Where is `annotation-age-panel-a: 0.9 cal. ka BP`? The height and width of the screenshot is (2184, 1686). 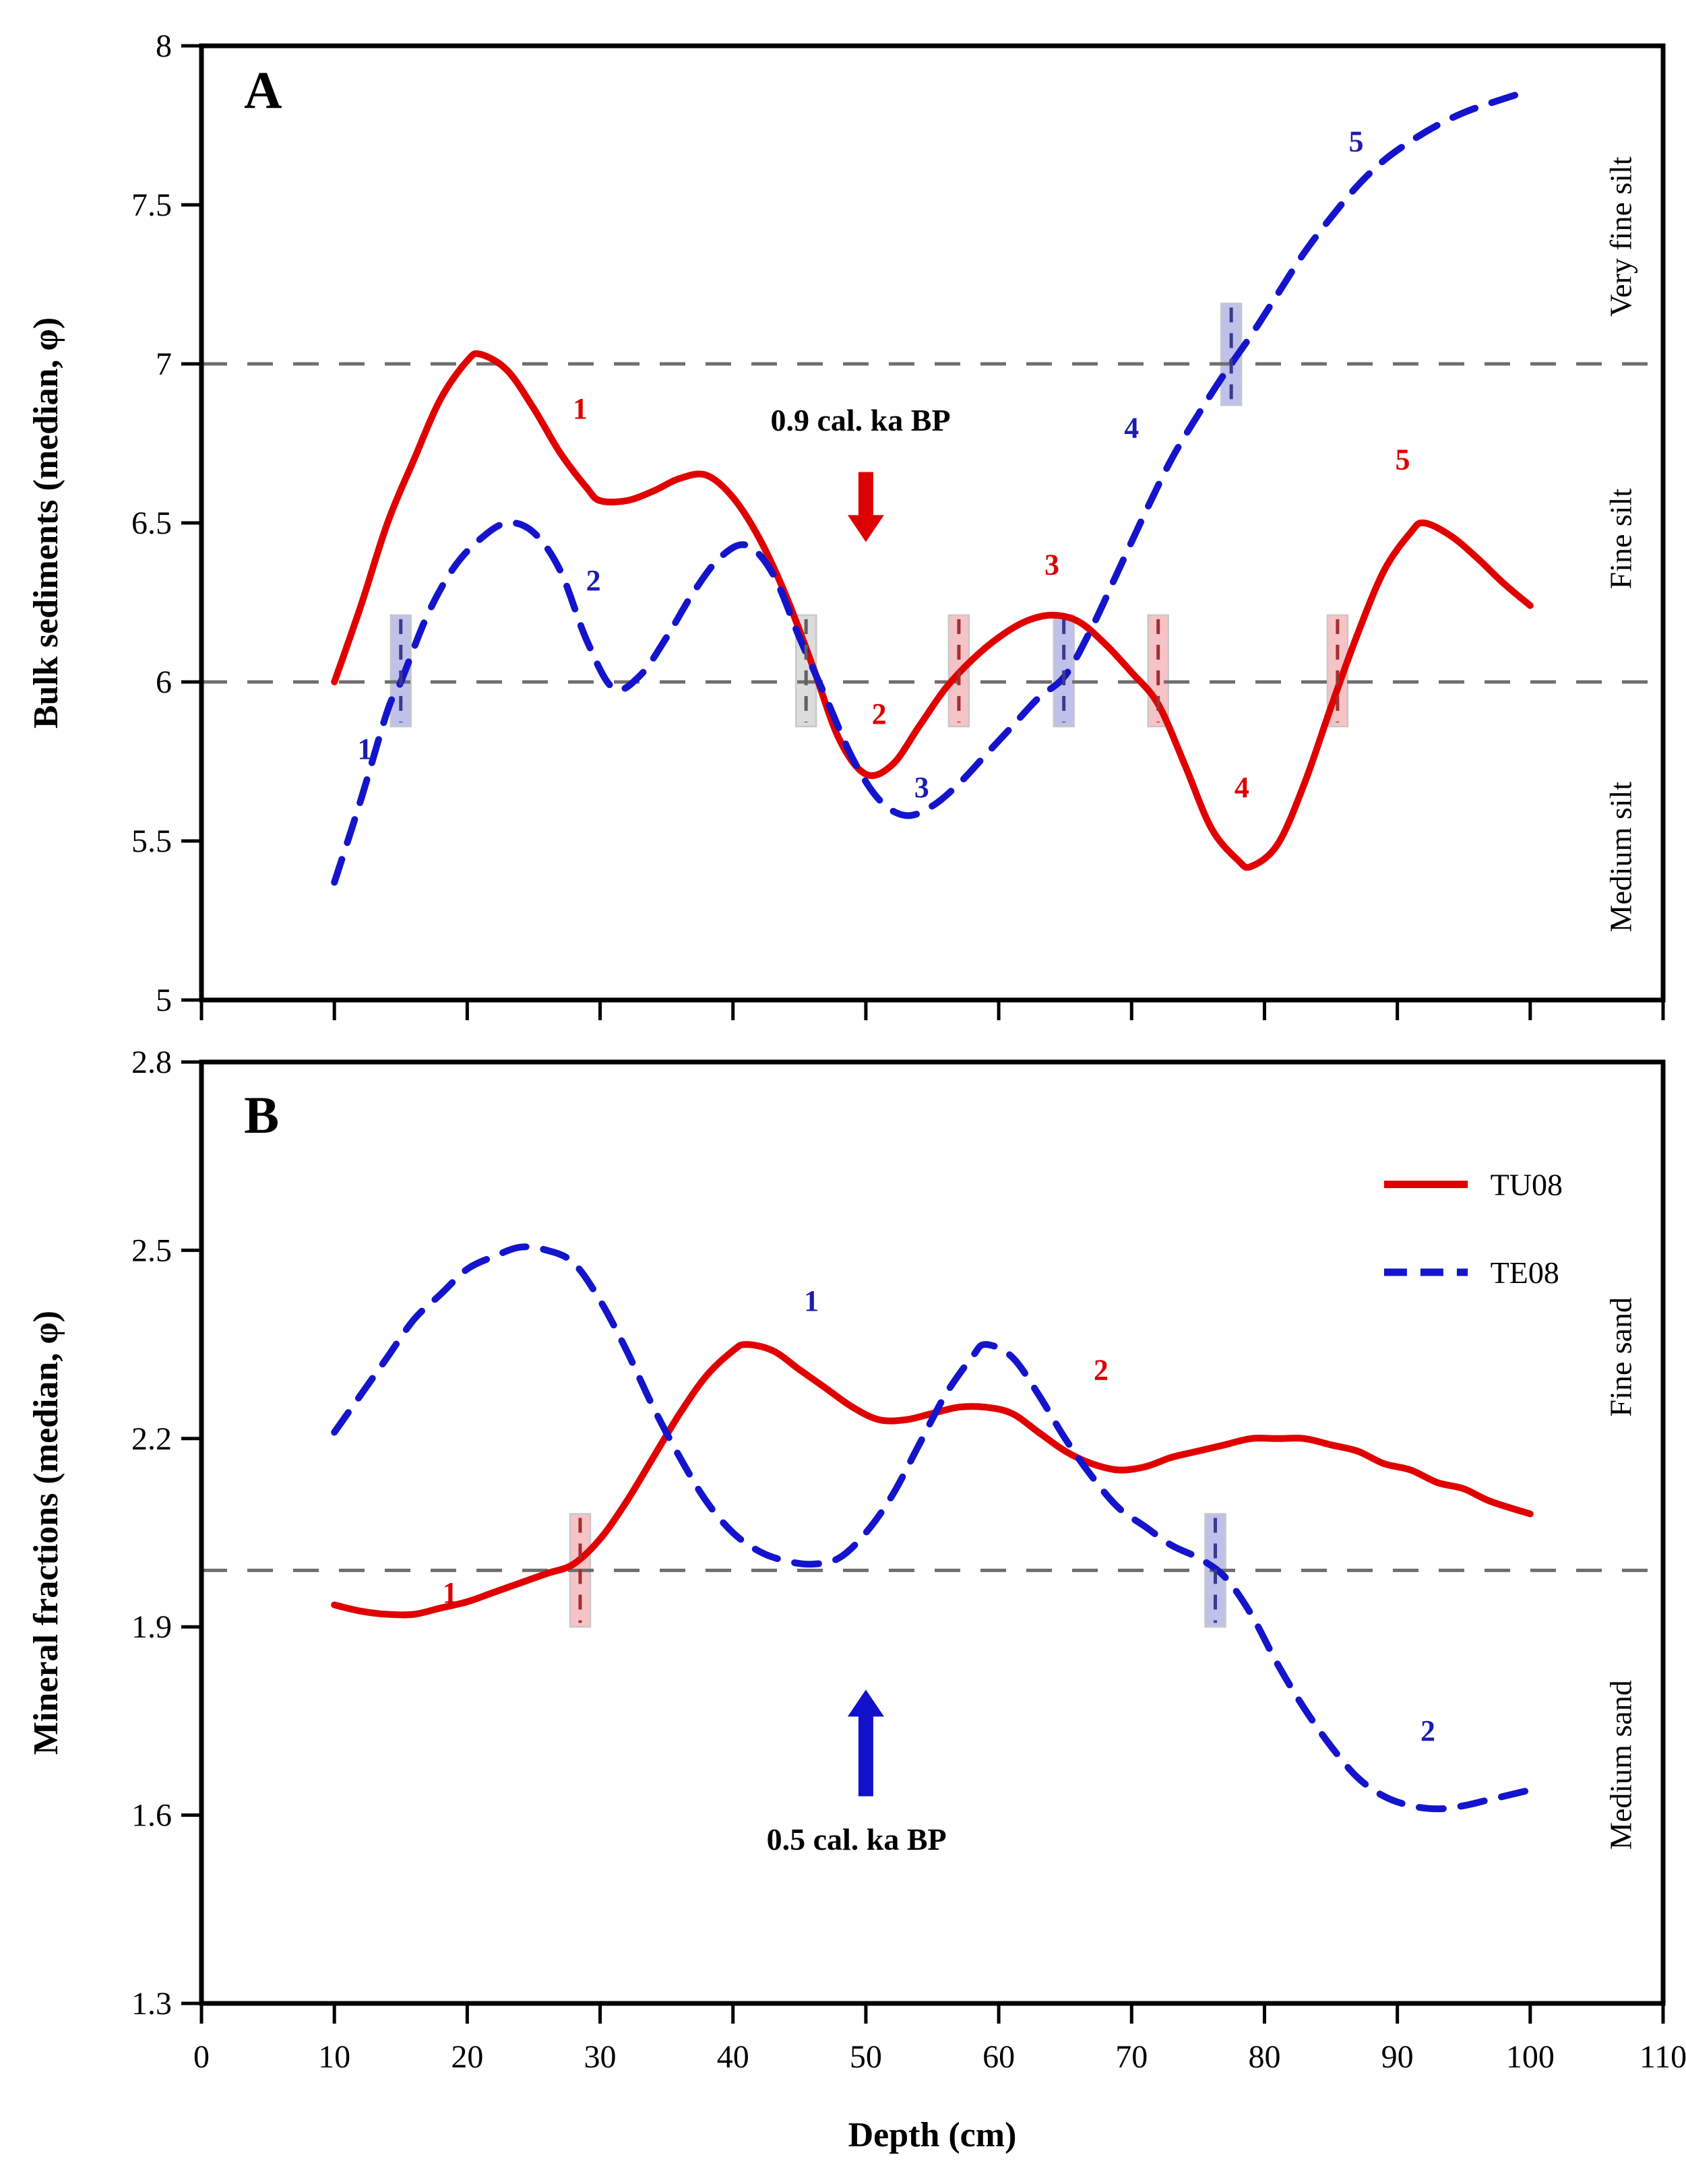
annotation-age-panel-a: 0.9 cal. ka BP is located at coordinates (860, 420).